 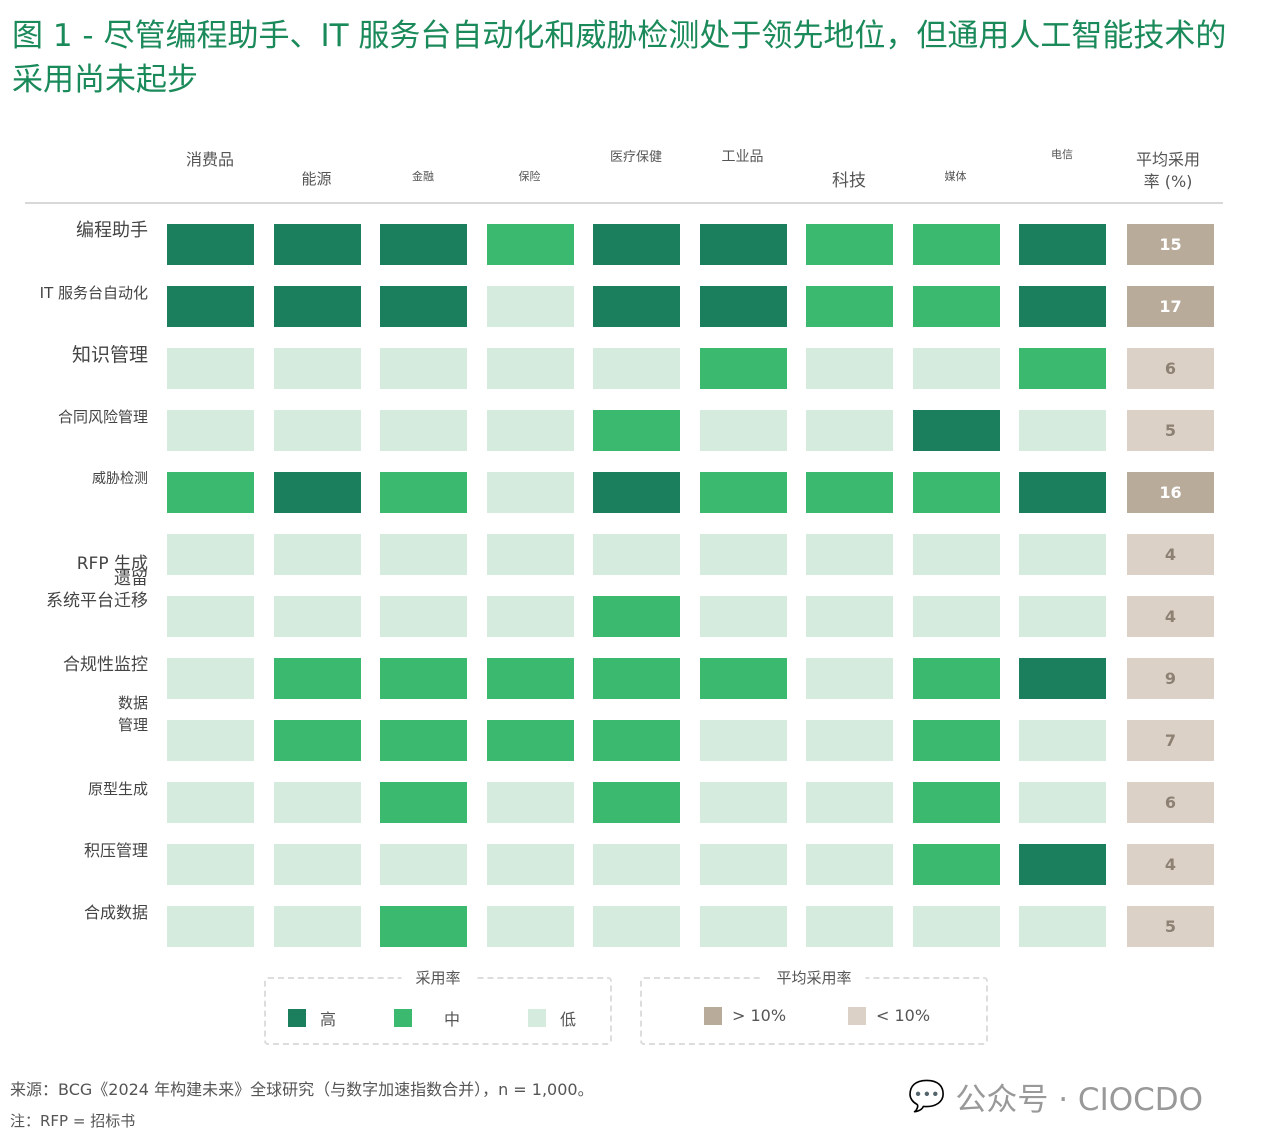 What do you see at coordinates (120, 479) in the screenshot?
I see `row-label: 威胁检测` at bounding box center [120, 479].